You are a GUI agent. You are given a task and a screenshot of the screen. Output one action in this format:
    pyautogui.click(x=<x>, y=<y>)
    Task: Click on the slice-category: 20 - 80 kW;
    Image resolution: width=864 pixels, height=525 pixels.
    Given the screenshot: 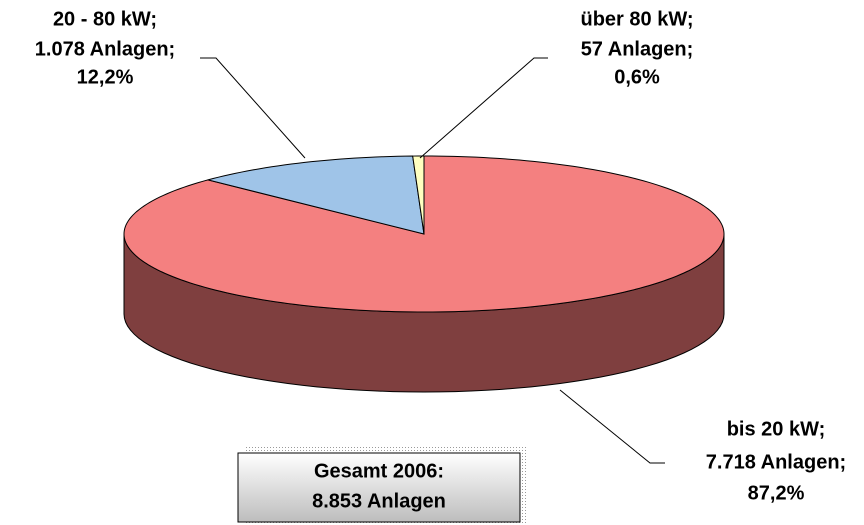 What is the action you would take?
    pyautogui.click(x=105, y=19)
    